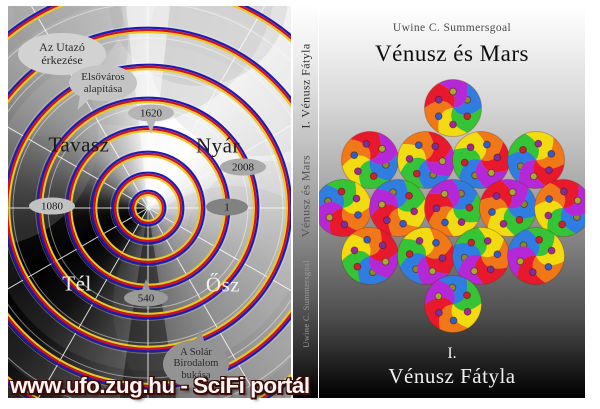 The height and width of the screenshot is (409, 600). What do you see at coordinates (160, 385) in the screenshot?
I see `watermark-text: www.ufo.zug.hu - SciFi portál` at bounding box center [160, 385].